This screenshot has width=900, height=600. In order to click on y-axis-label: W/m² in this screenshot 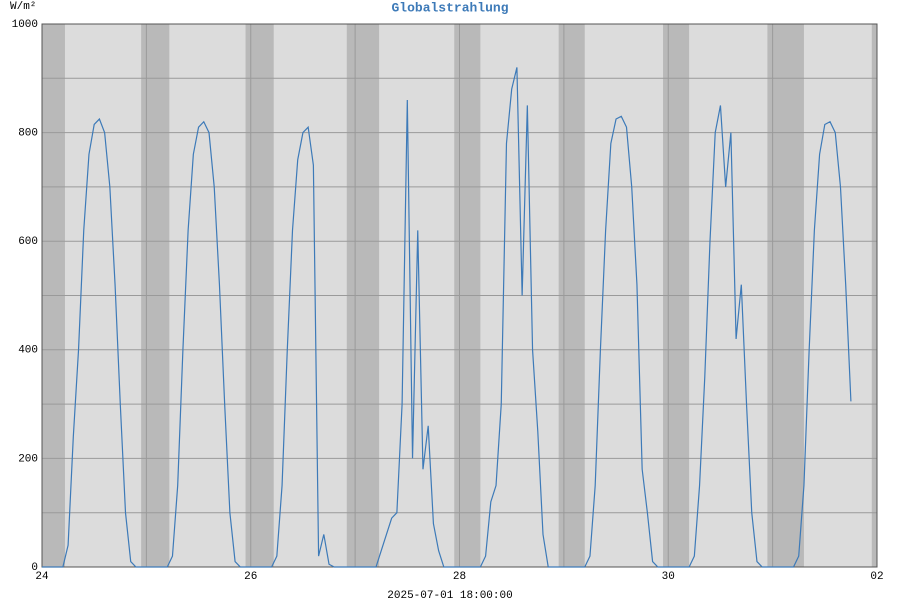, I will do `click(23, 7)`.